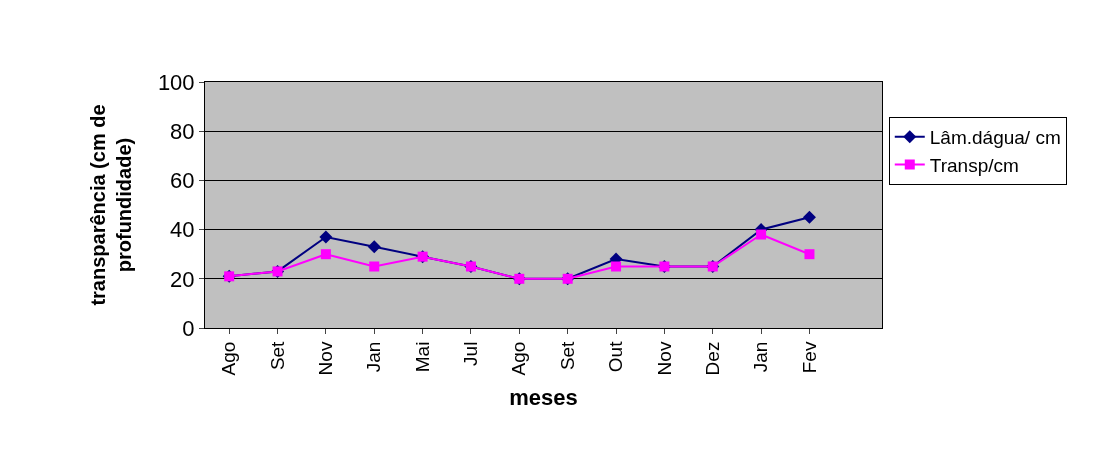  I want to click on legend-label: Lâm.dágua/ cm, so click(995, 138).